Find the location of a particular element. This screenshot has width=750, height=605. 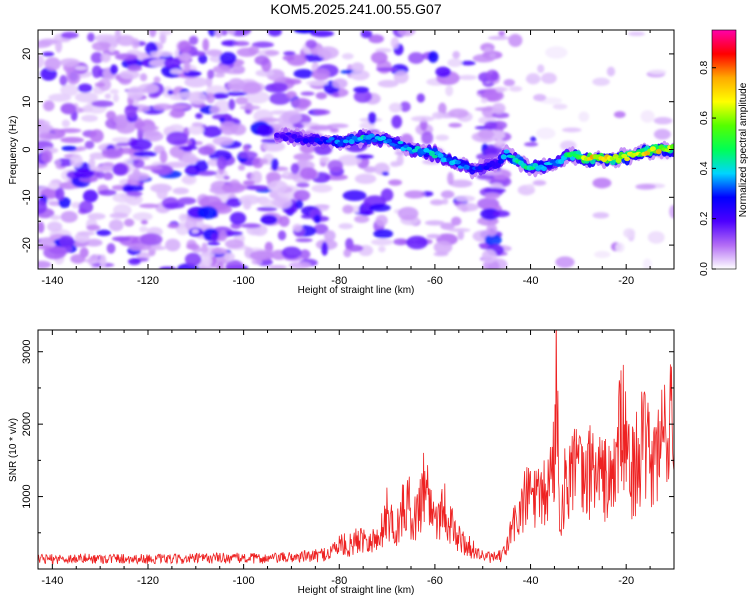

colorbar-frame is located at coordinates (724, 149).